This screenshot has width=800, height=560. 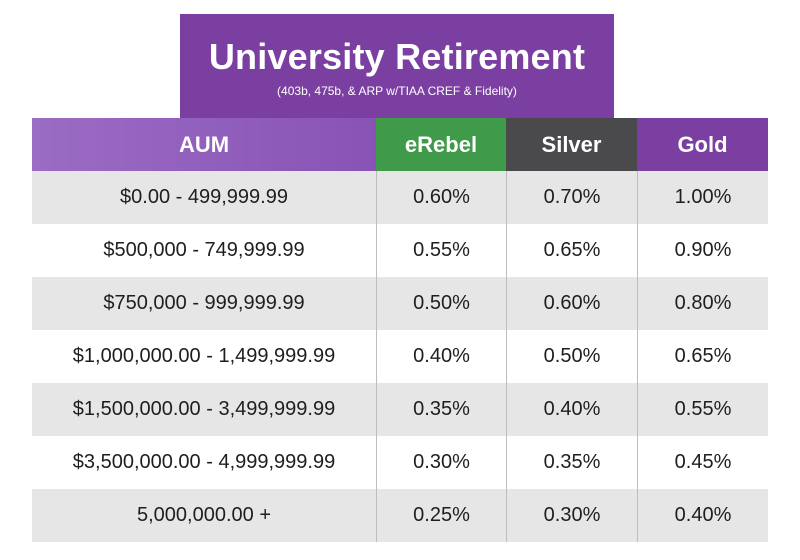 What do you see at coordinates (441, 197) in the screenshot?
I see `erebel-rate-cell: 0.60%` at bounding box center [441, 197].